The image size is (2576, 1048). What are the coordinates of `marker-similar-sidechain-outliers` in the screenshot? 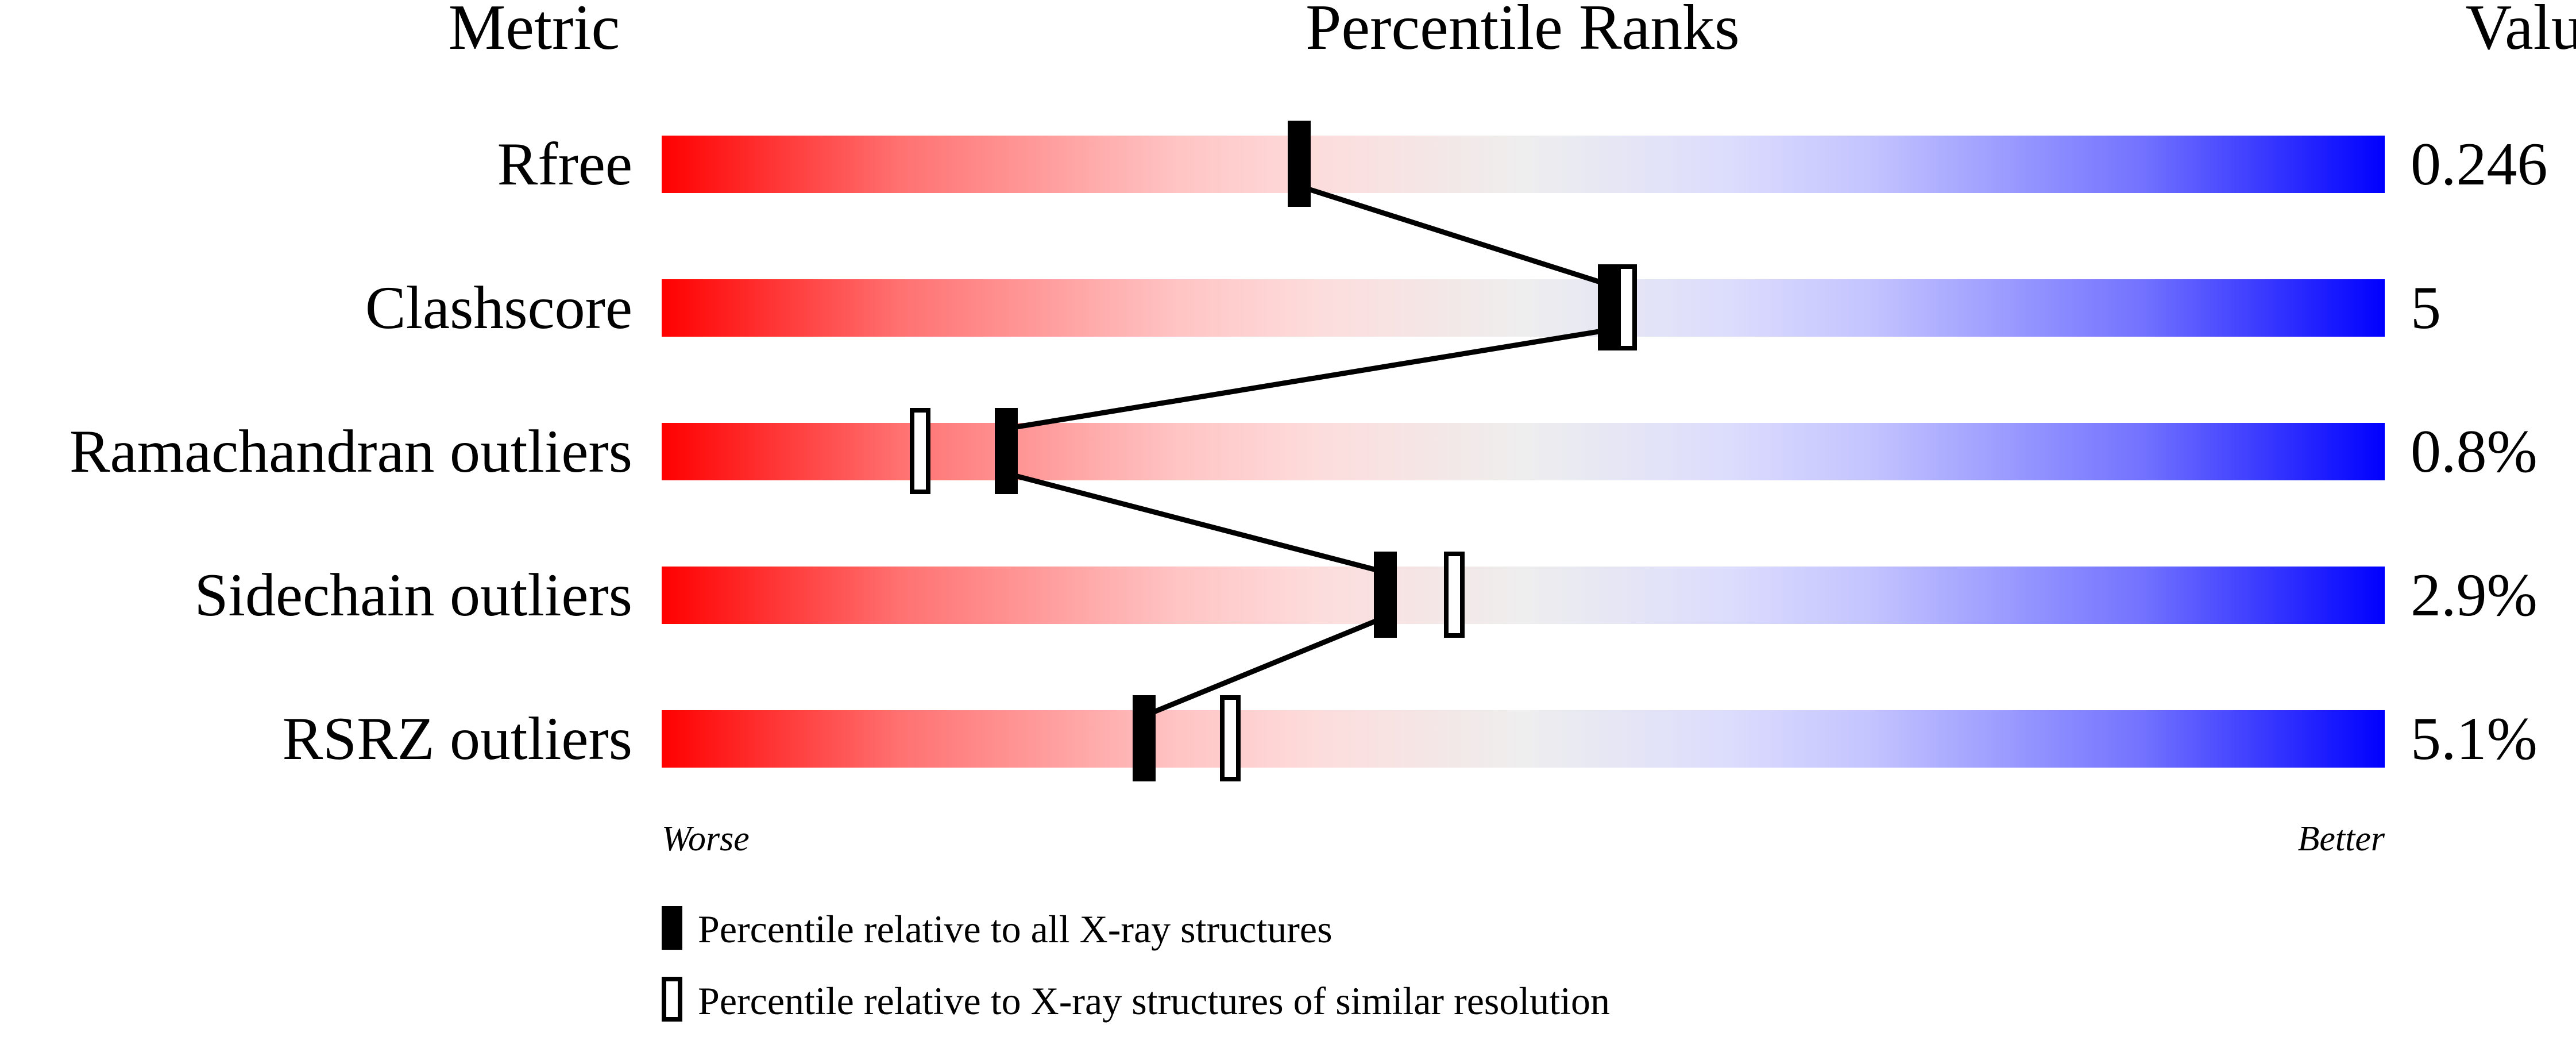 It's located at (1454, 595).